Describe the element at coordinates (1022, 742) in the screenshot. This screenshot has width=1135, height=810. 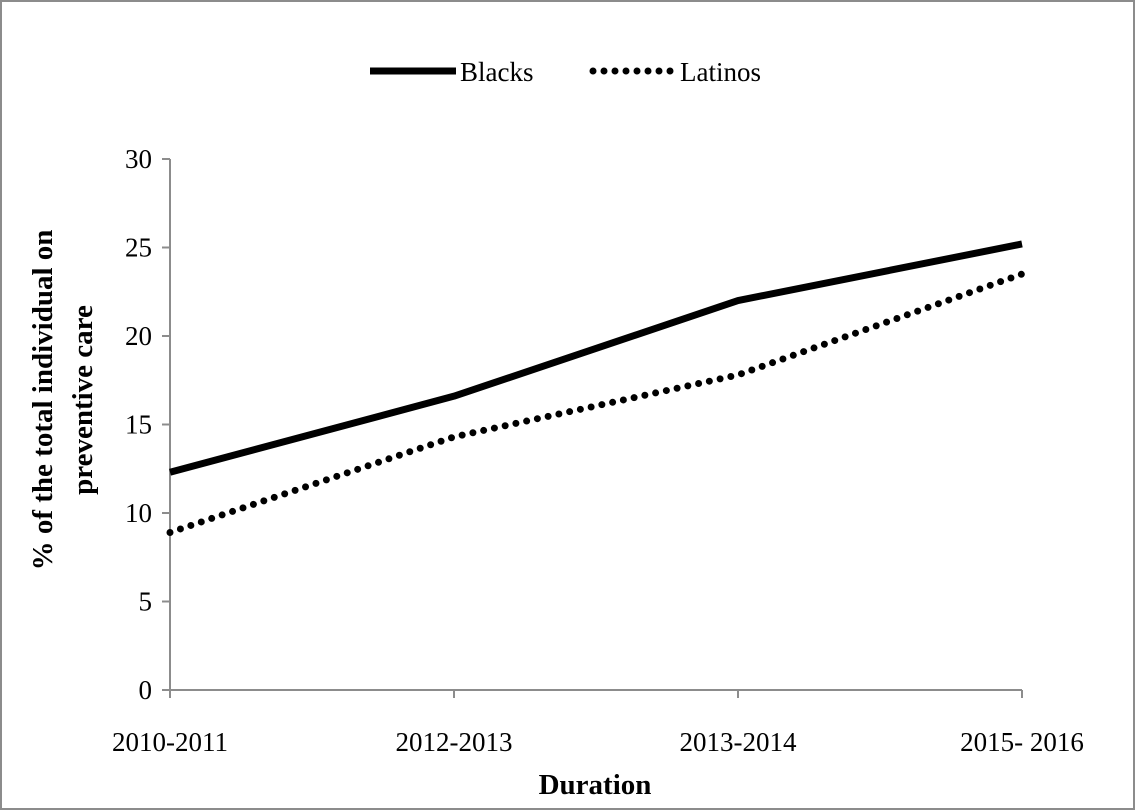
I see `x-tick-label: 2015- 2016` at that location.